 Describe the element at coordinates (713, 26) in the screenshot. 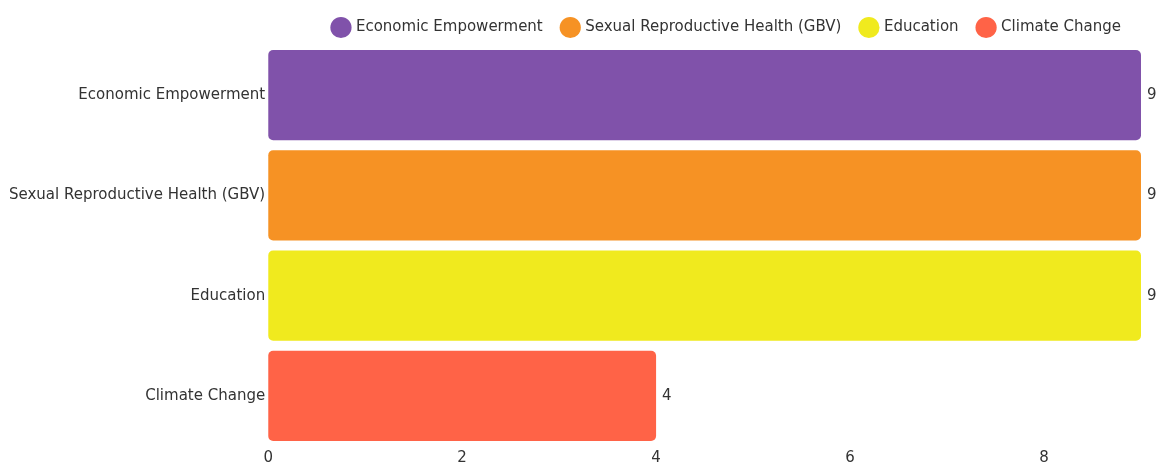

I see `legend-label: Sexual Reproductive Health (GBV)` at that location.